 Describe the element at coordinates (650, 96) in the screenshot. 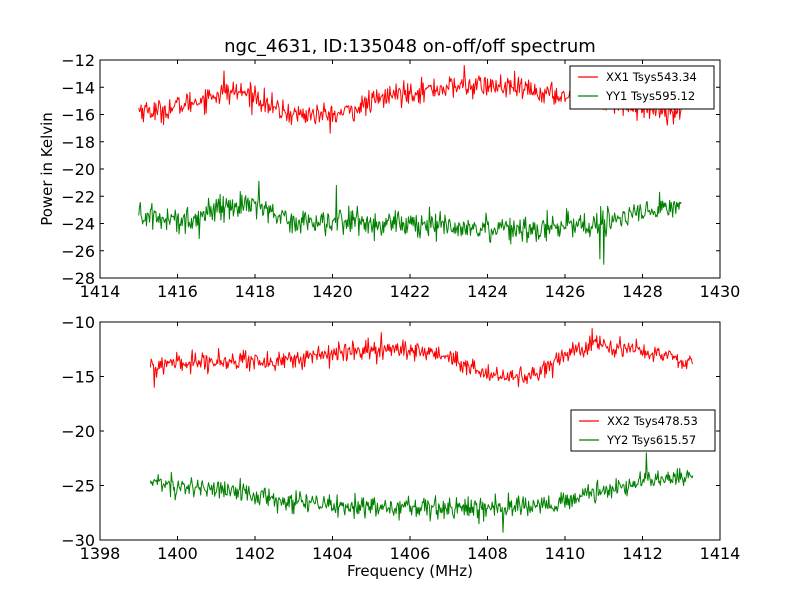

I see `legend-label: YY1 Tsys595.12` at that location.